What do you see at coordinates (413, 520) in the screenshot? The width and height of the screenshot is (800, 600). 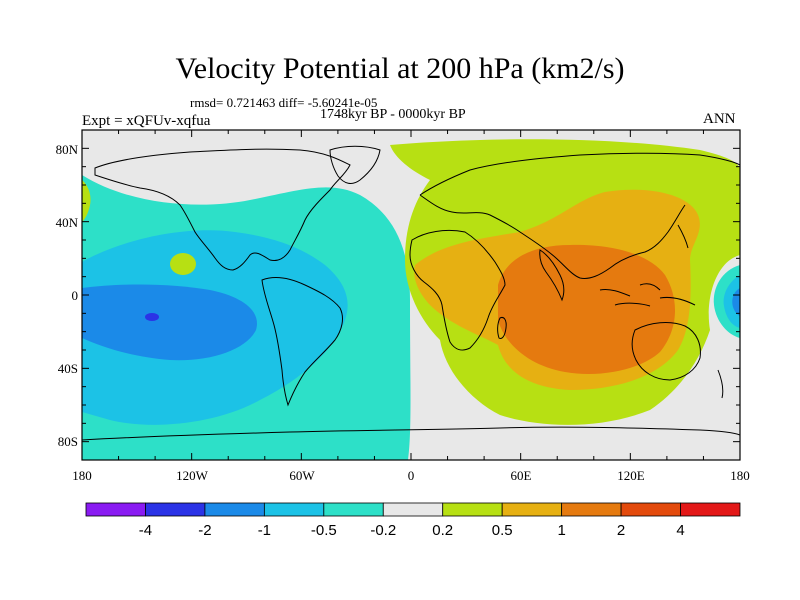 I see `colorbar: -4 -2 -1 -0.5 -0.2 0.2 0.5 1 2 4` at bounding box center [413, 520].